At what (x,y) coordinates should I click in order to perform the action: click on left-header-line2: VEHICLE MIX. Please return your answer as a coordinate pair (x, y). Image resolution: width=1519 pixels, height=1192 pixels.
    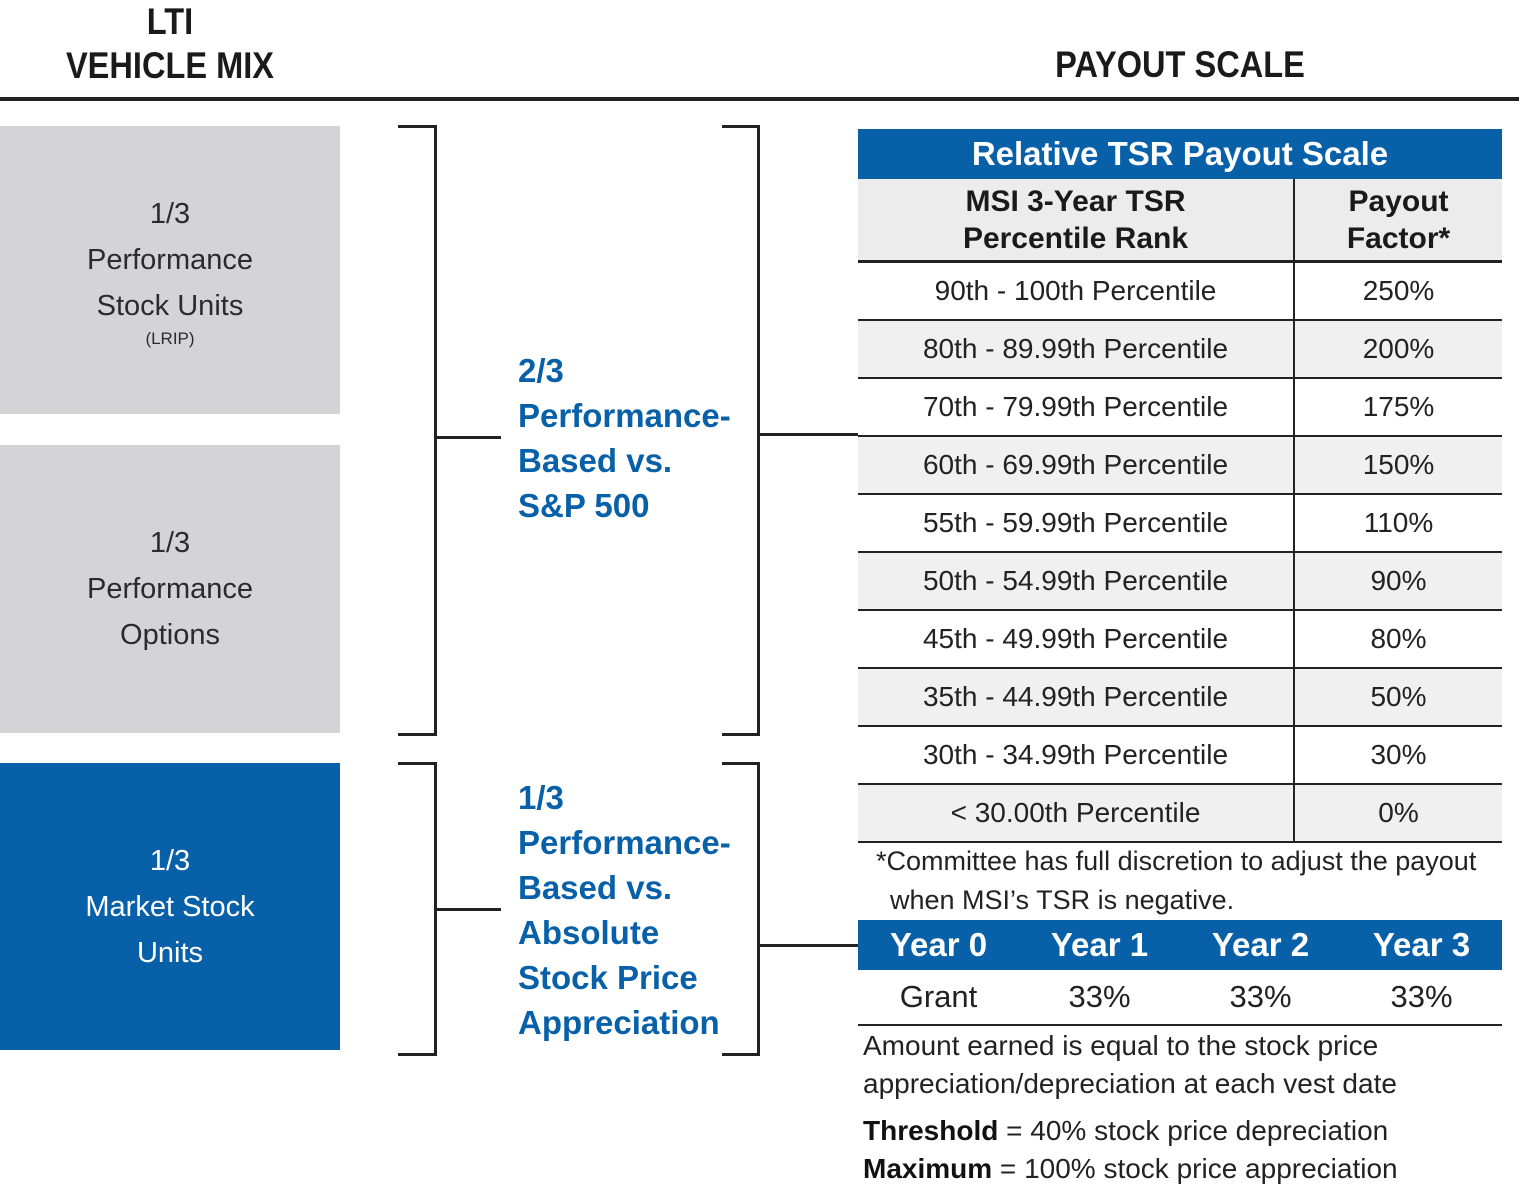
    Looking at the image, I should click on (170, 65).